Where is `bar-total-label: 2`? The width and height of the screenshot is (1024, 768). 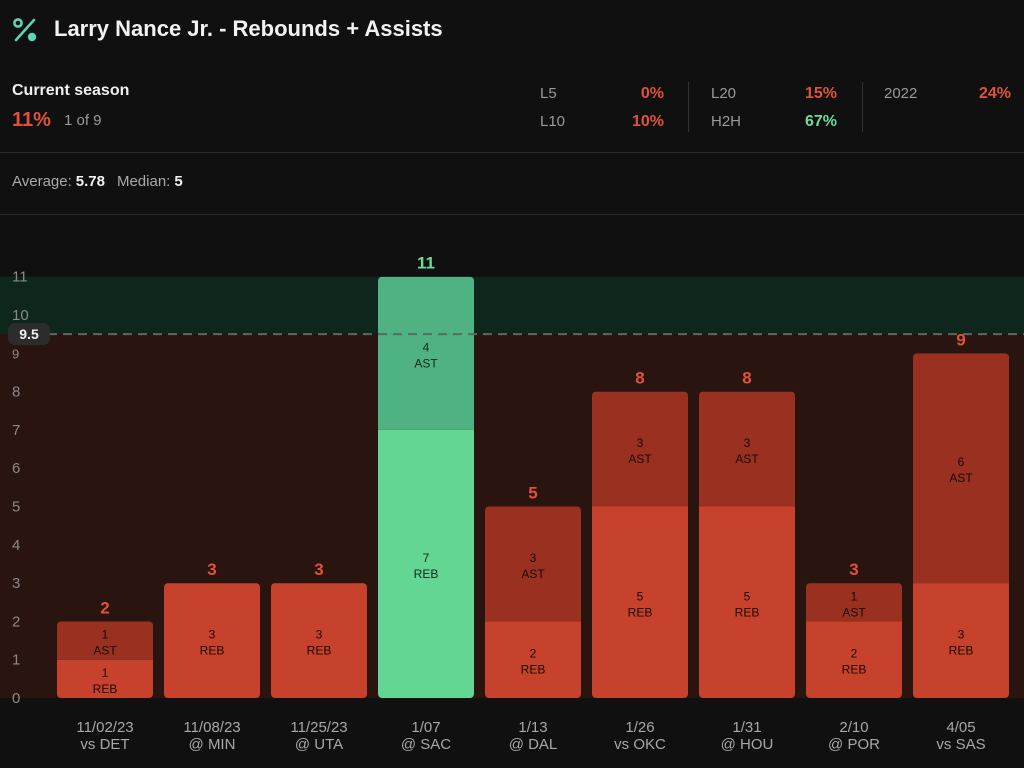 bar-total-label: 2 is located at coordinates (104, 607).